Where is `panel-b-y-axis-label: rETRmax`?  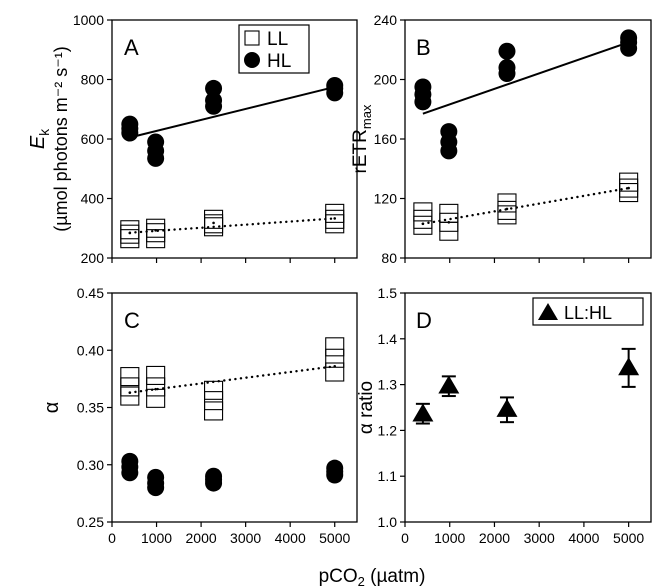
panel-b-y-axis-label: rETRmax is located at coordinates (362, 138).